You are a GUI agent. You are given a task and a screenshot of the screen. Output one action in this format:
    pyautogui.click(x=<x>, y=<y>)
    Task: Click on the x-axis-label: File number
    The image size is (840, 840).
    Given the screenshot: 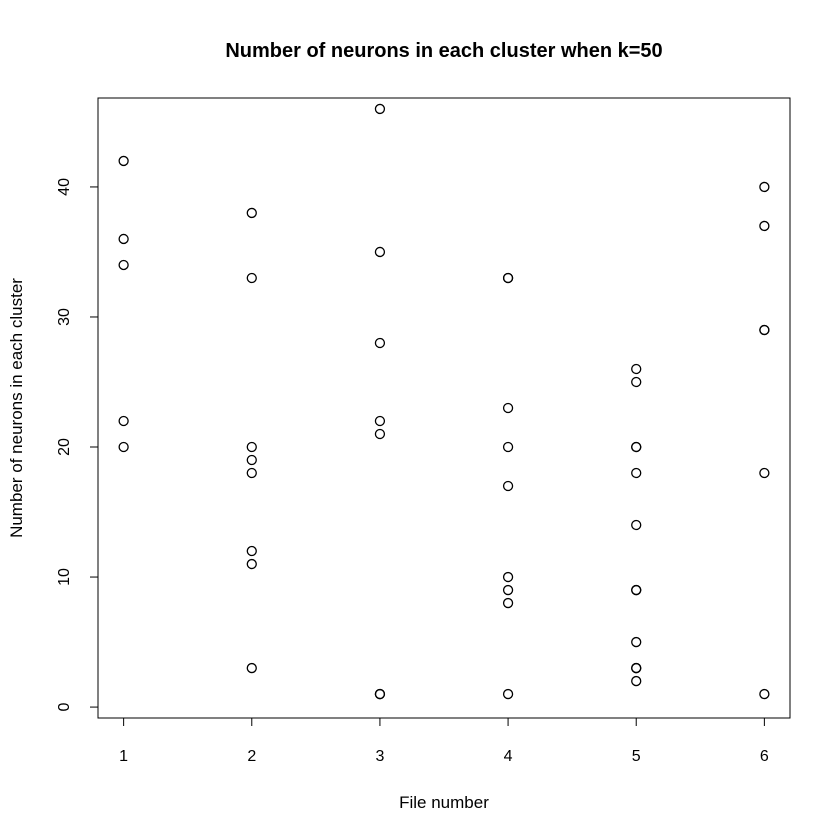 What is the action you would take?
    pyautogui.click(x=444, y=802)
    